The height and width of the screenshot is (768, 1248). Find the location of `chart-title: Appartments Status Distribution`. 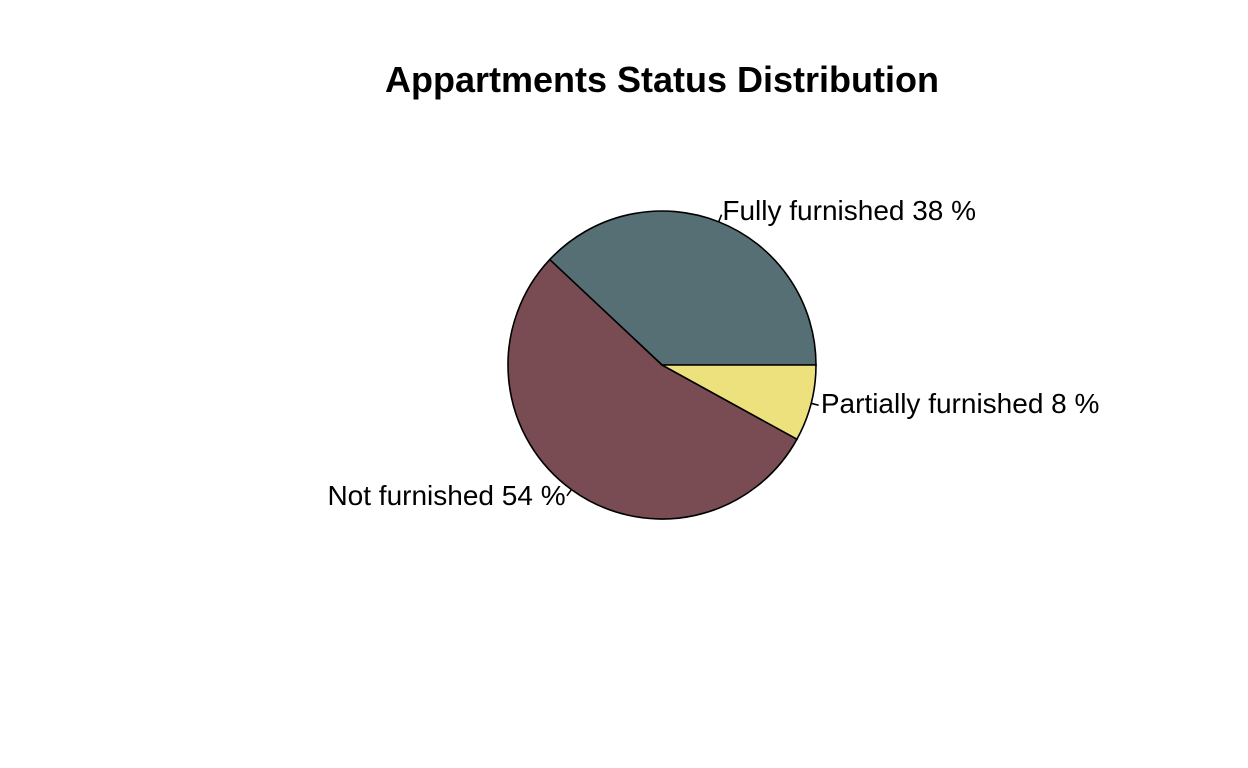

chart-title: Appartments Status Distribution is located at coordinates (662, 79).